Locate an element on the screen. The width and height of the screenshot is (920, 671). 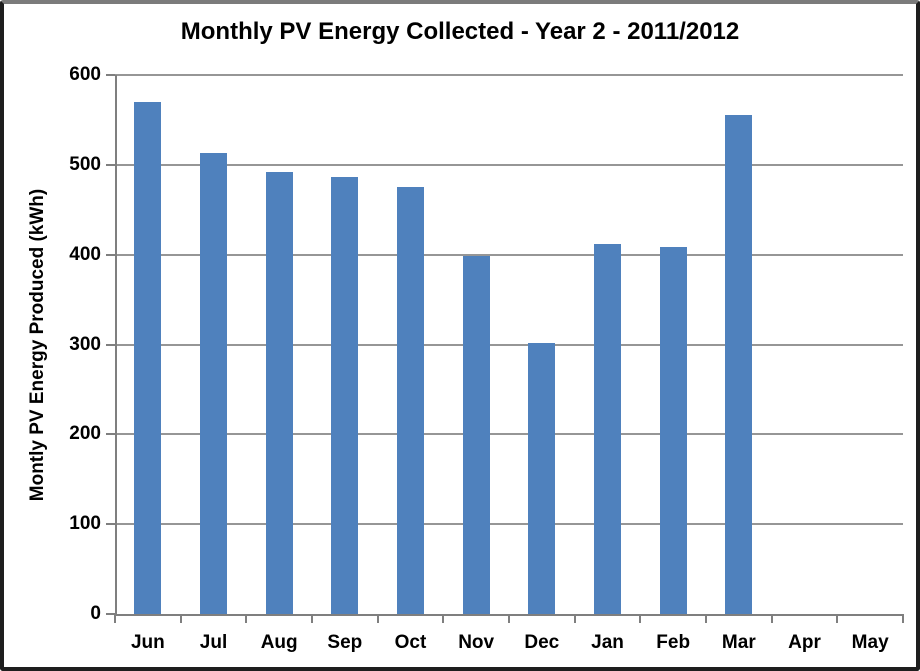
x-axis-line is located at coordinates (509, 615).